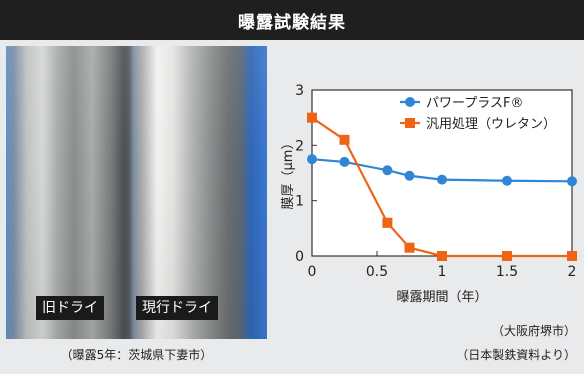  Describe the element at coordinates (441, 297) in the screenshot. I see `x-axis-label: 曝露期間（年）` at that location.